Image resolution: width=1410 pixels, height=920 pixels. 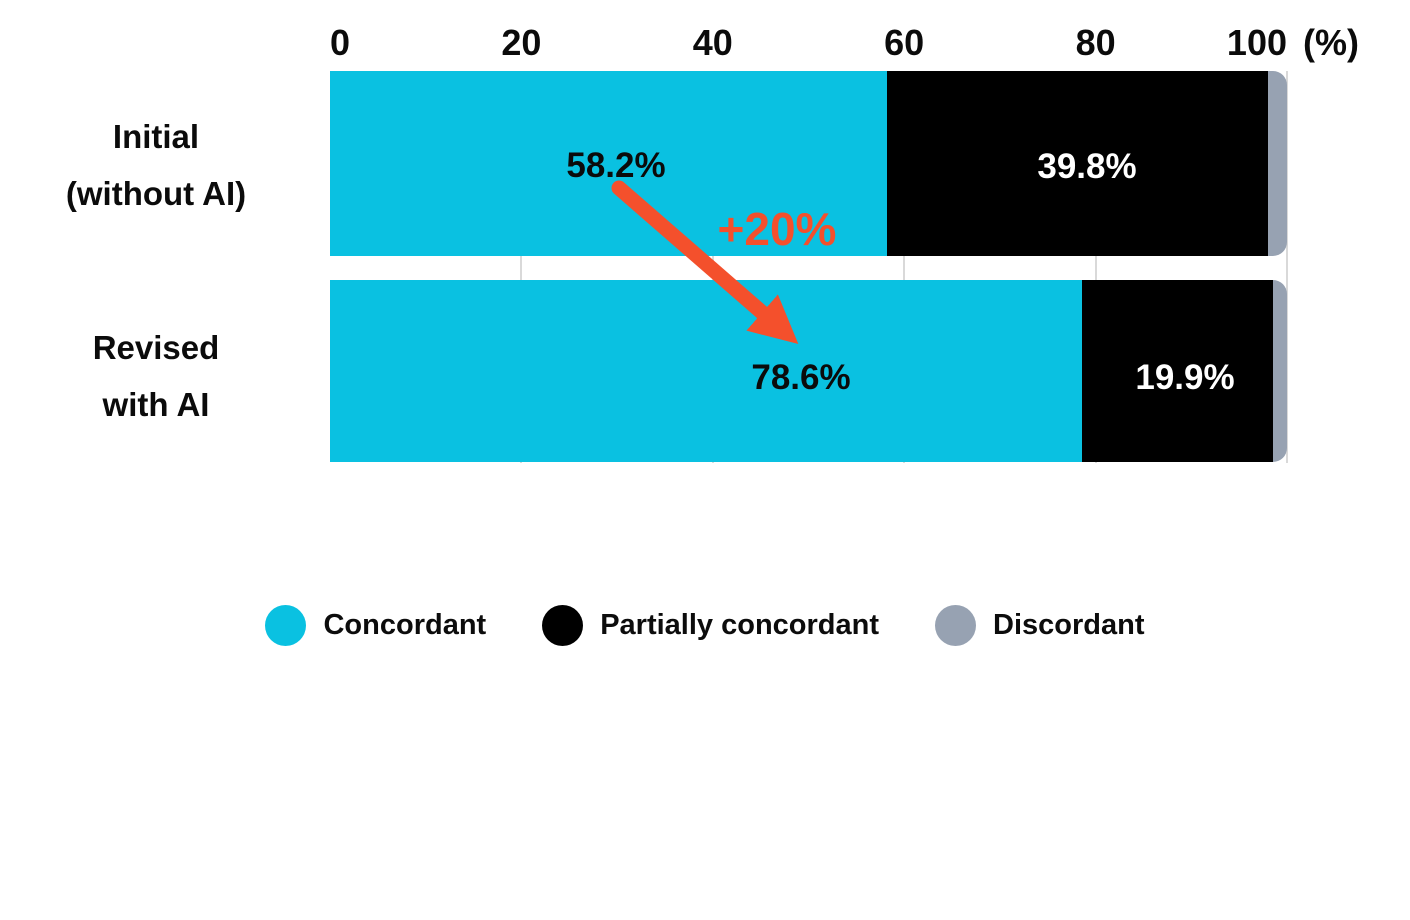 What do you see at coordinates (1279, 371) in the screenshot?
I see `bar-revised-segment-discordant` at bounding box center [1279, 371].